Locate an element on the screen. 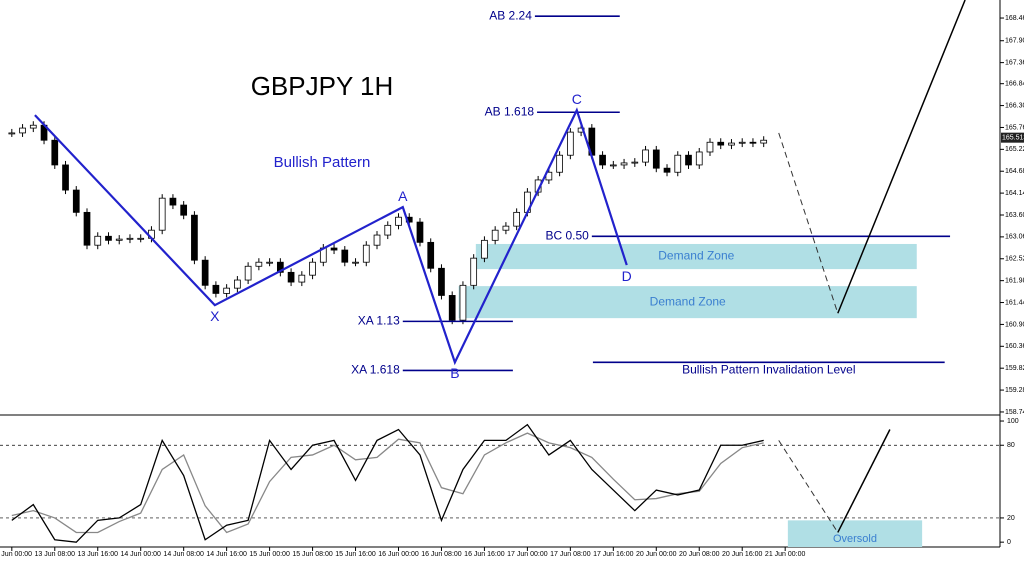  x-tick-label: 13 Jun 00:00 is located at coordinates (16, 554).